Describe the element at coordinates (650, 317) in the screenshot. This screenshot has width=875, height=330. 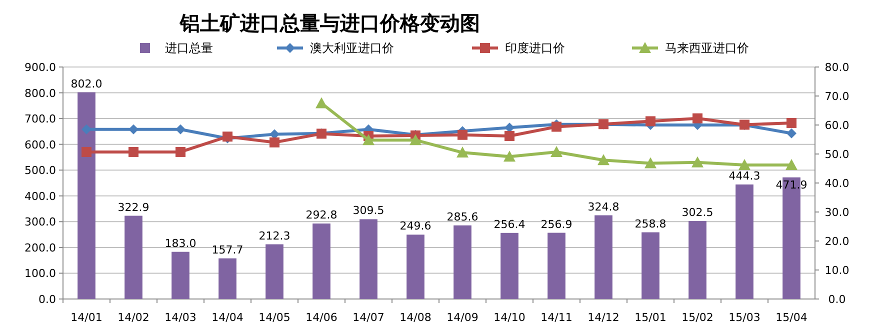
I see `x-tick-label: 15/01` at that location.